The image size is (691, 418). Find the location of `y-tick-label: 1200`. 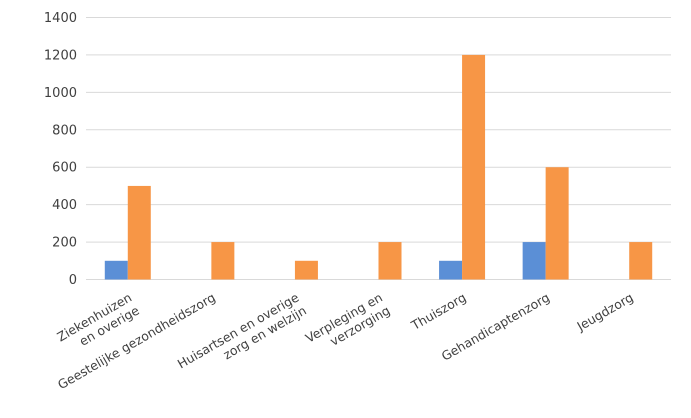

y-tick-label: 1200 is located at coordinates (60, 55).